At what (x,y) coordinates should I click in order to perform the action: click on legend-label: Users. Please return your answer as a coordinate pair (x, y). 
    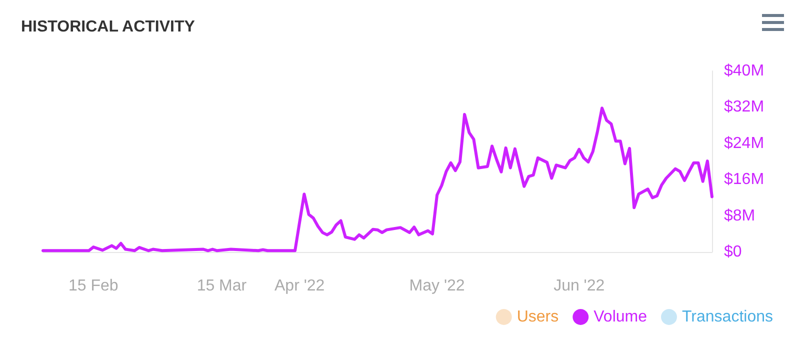
    Looking at the image, I should click on (537, 317).